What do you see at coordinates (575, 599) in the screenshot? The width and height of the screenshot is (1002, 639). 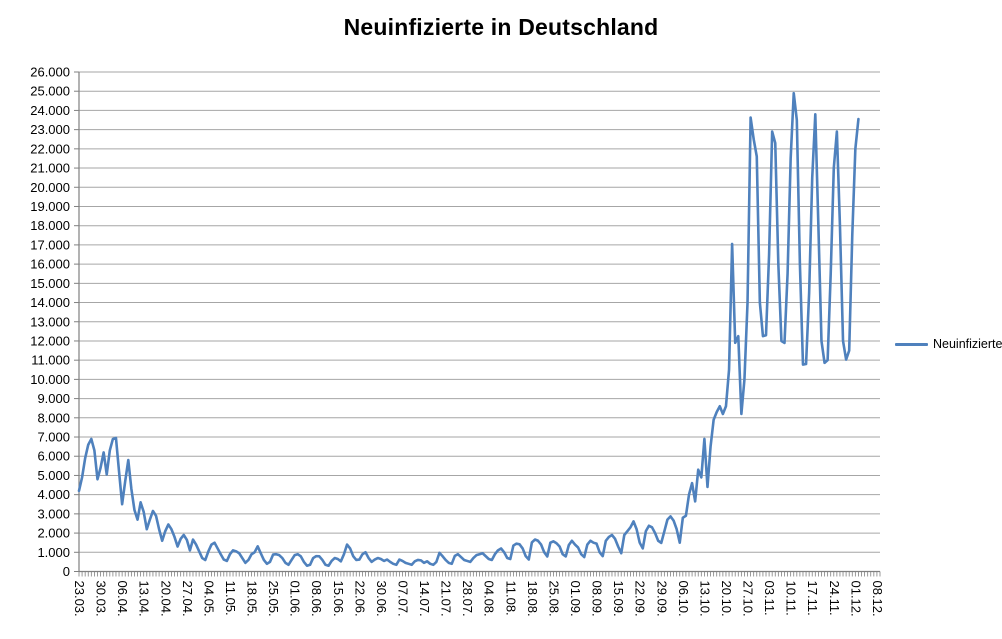 I see `x-tick-label: 01.09.` at bounding box center [575, 599].